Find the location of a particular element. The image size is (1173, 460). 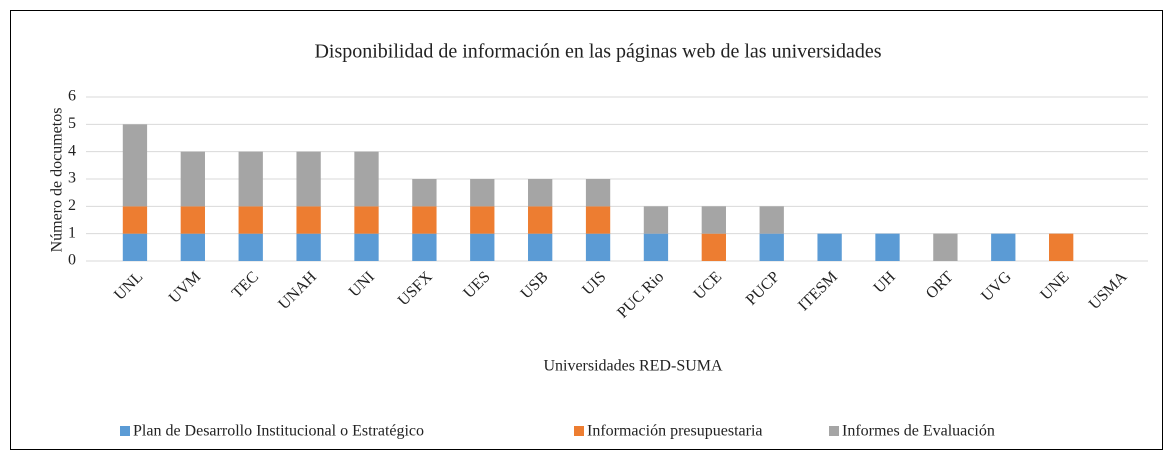

y-tick-label: 0 is located at coordinates (72, 260).